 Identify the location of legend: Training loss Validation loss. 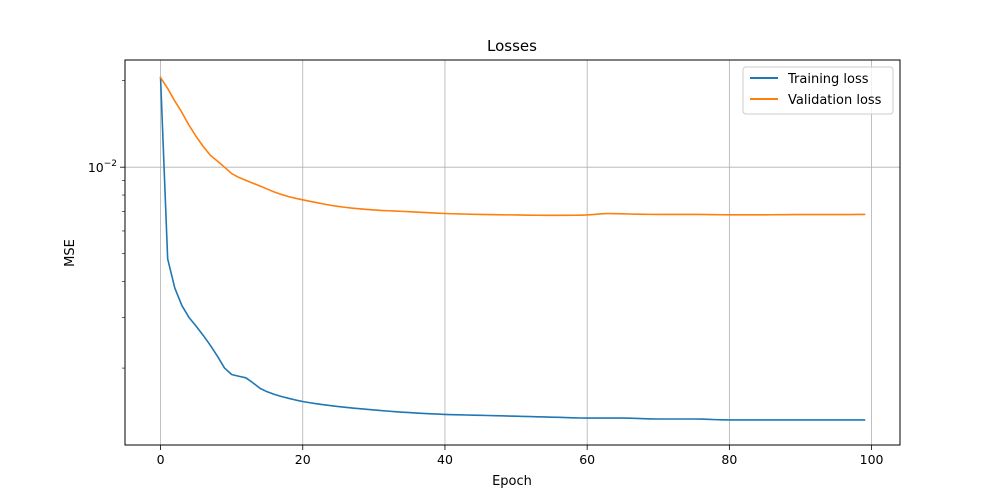
(818, 90).